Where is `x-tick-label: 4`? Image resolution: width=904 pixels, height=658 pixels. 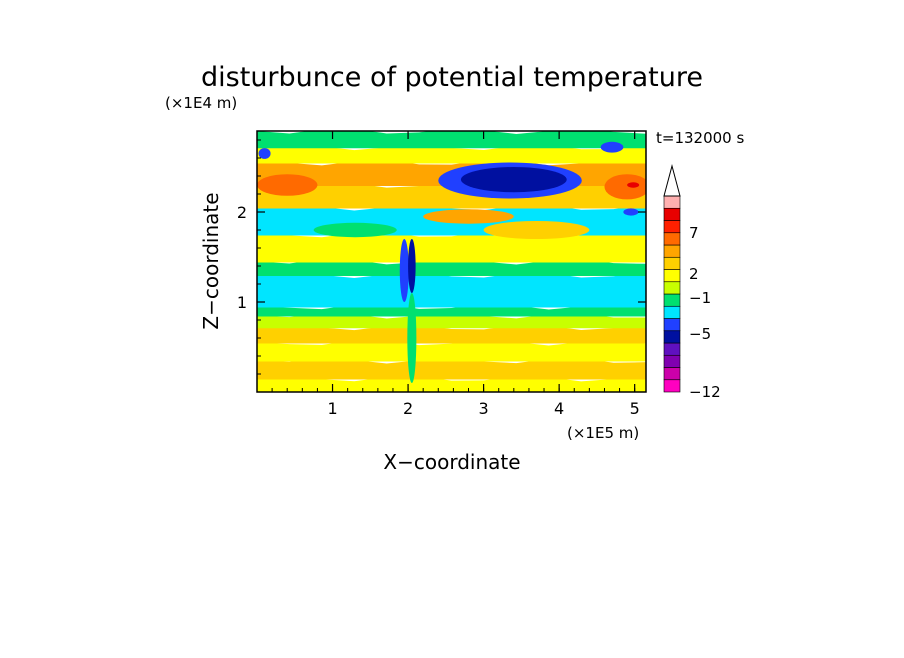
x-tick-label: 4 is located at coordinates (559, 408).